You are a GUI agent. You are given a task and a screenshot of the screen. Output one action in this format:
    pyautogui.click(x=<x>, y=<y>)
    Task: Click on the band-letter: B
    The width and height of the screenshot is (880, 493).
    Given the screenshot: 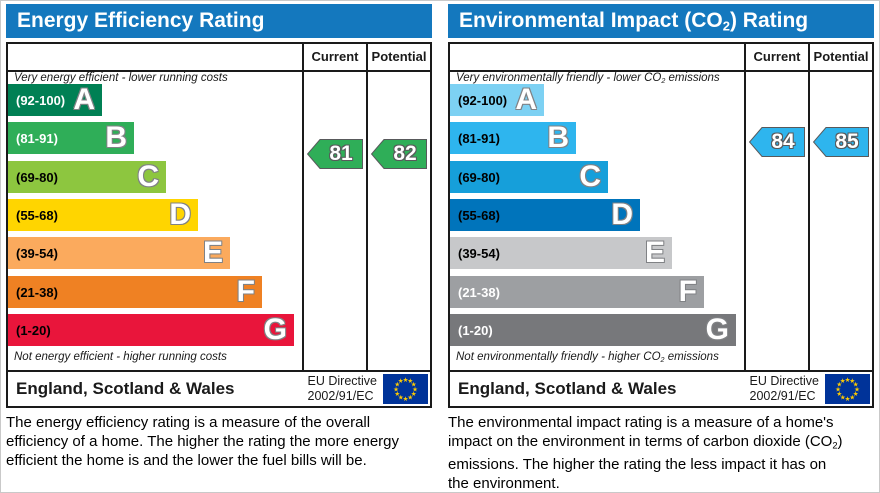 What is the action you would take?
    pyautogui.click(x=558, y=137)
    